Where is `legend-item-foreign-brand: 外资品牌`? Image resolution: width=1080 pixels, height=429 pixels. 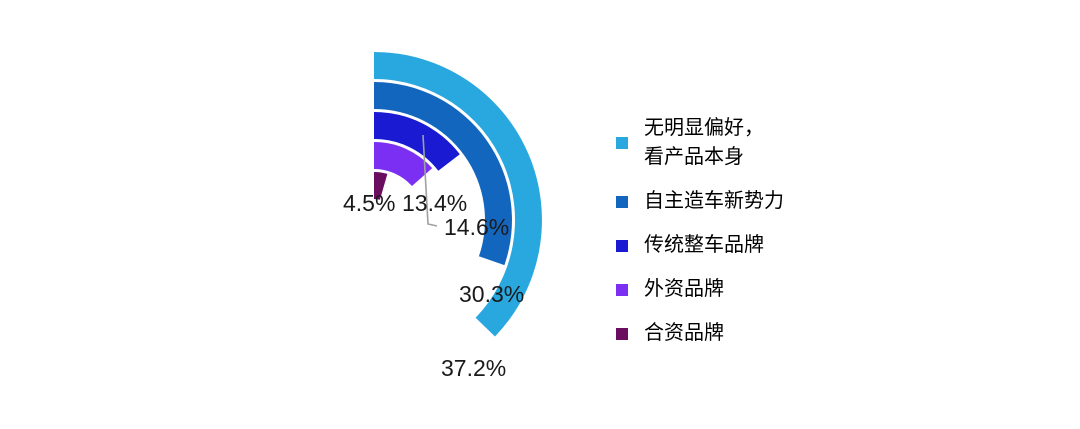
legend-item-foreign-brand: 外资品牌 is located at coordinates (700, 289).